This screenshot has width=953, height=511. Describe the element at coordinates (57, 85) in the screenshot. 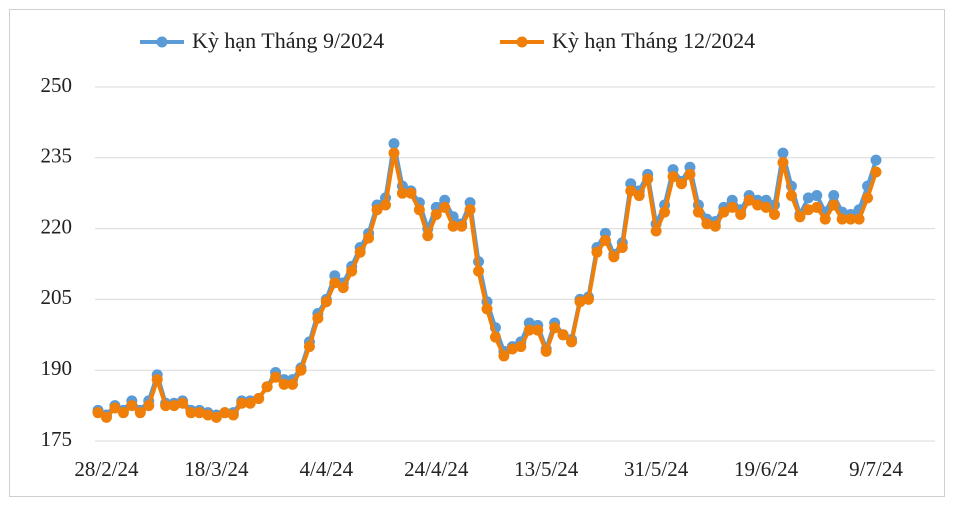

I see `y-tick-label: 250` at that location.